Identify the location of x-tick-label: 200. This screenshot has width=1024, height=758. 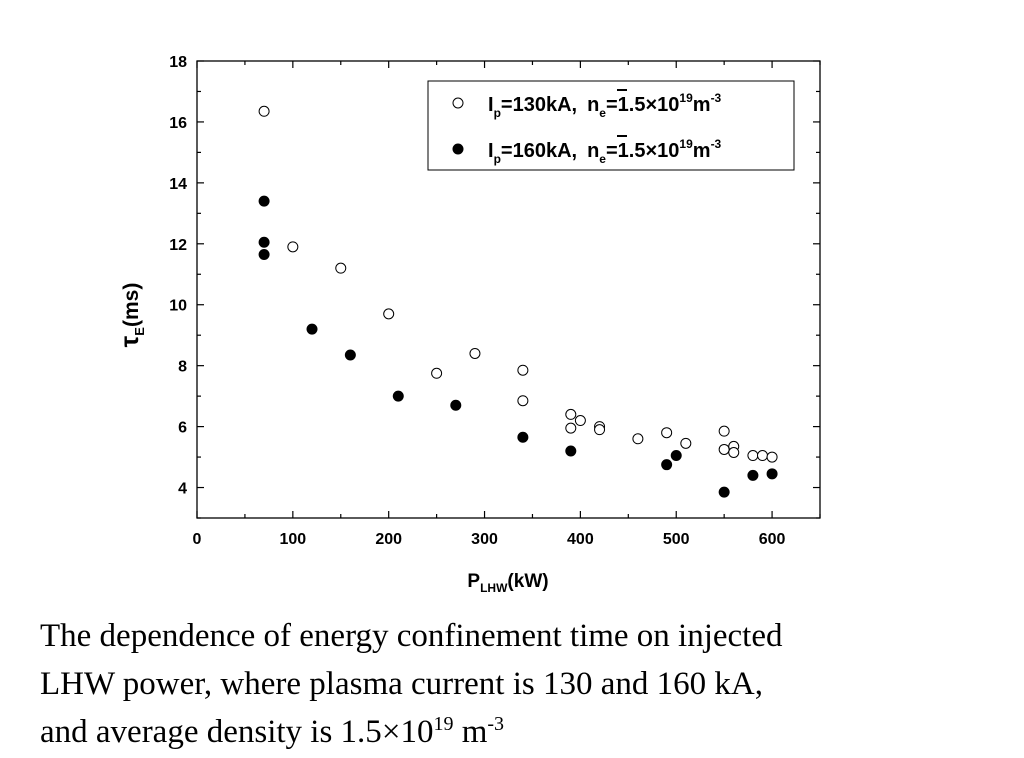
(388, 539).